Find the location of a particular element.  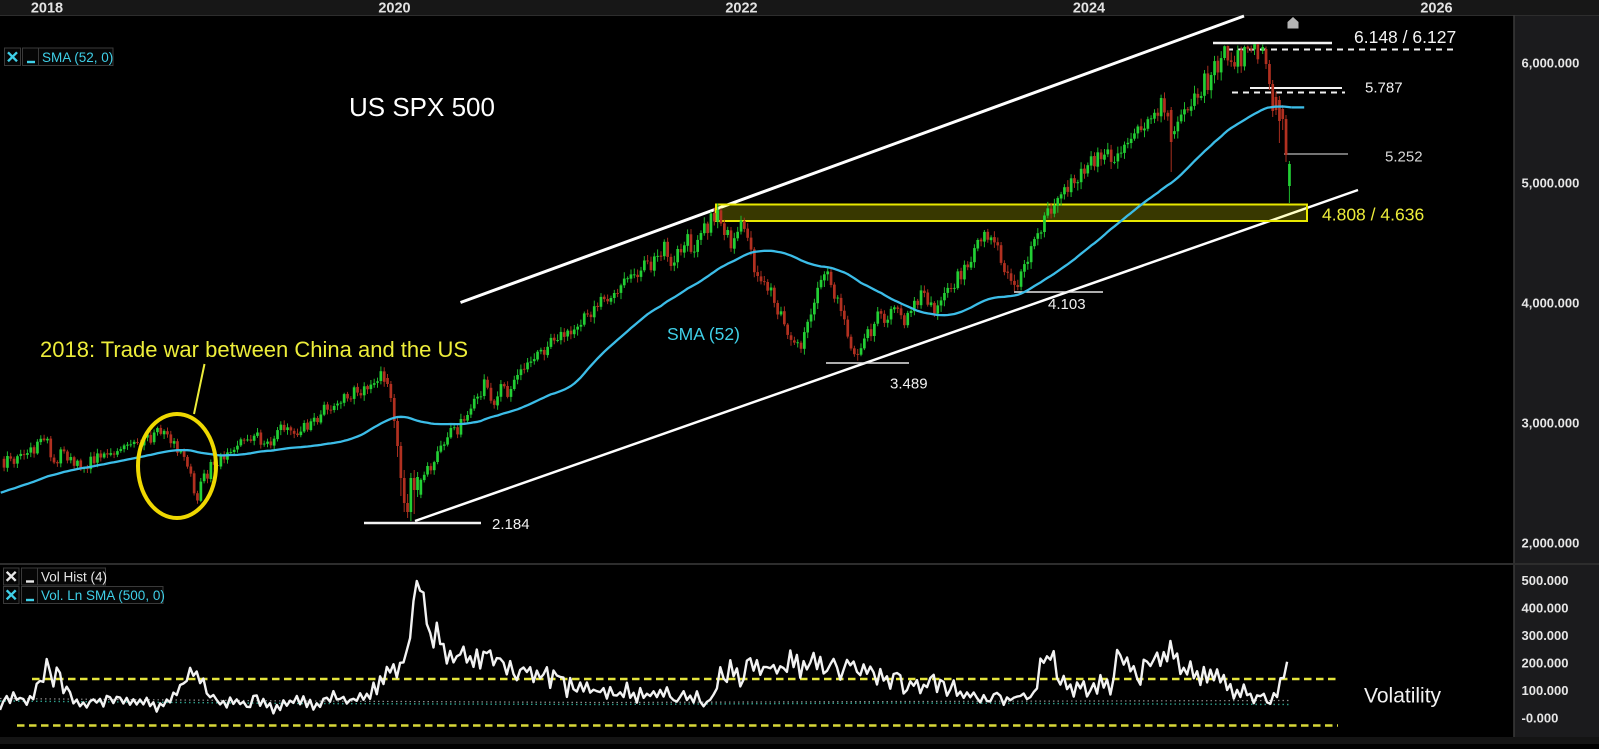

svg-text: 4.808 / 4.636 is located at coordinates (1373, 215).